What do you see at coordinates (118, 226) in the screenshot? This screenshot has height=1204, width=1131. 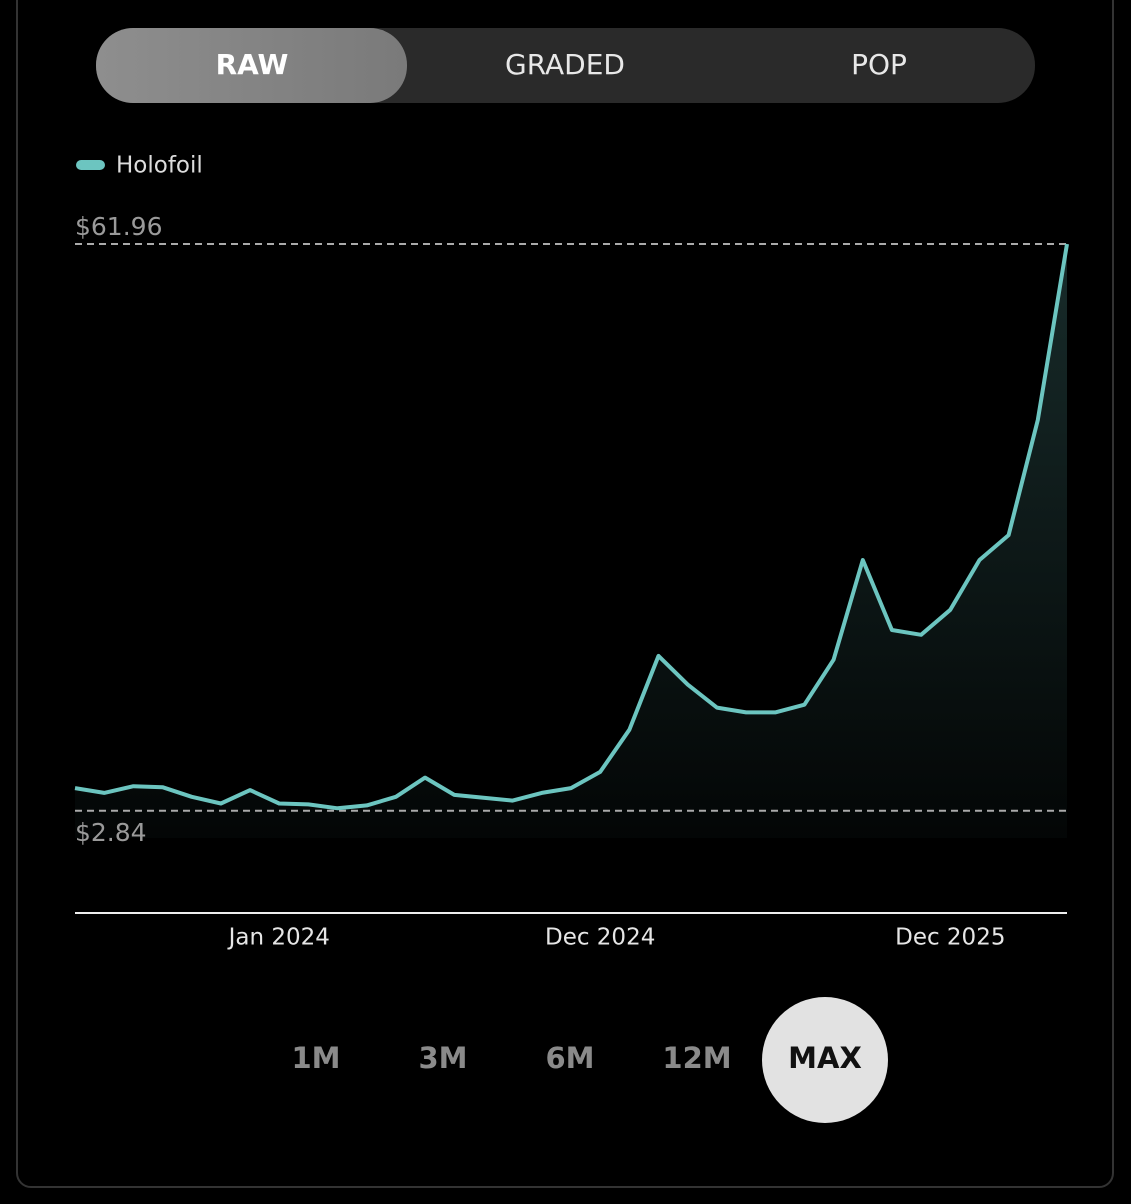 I see `y-tick-label: $61.96` at bounding box center [118, 226].